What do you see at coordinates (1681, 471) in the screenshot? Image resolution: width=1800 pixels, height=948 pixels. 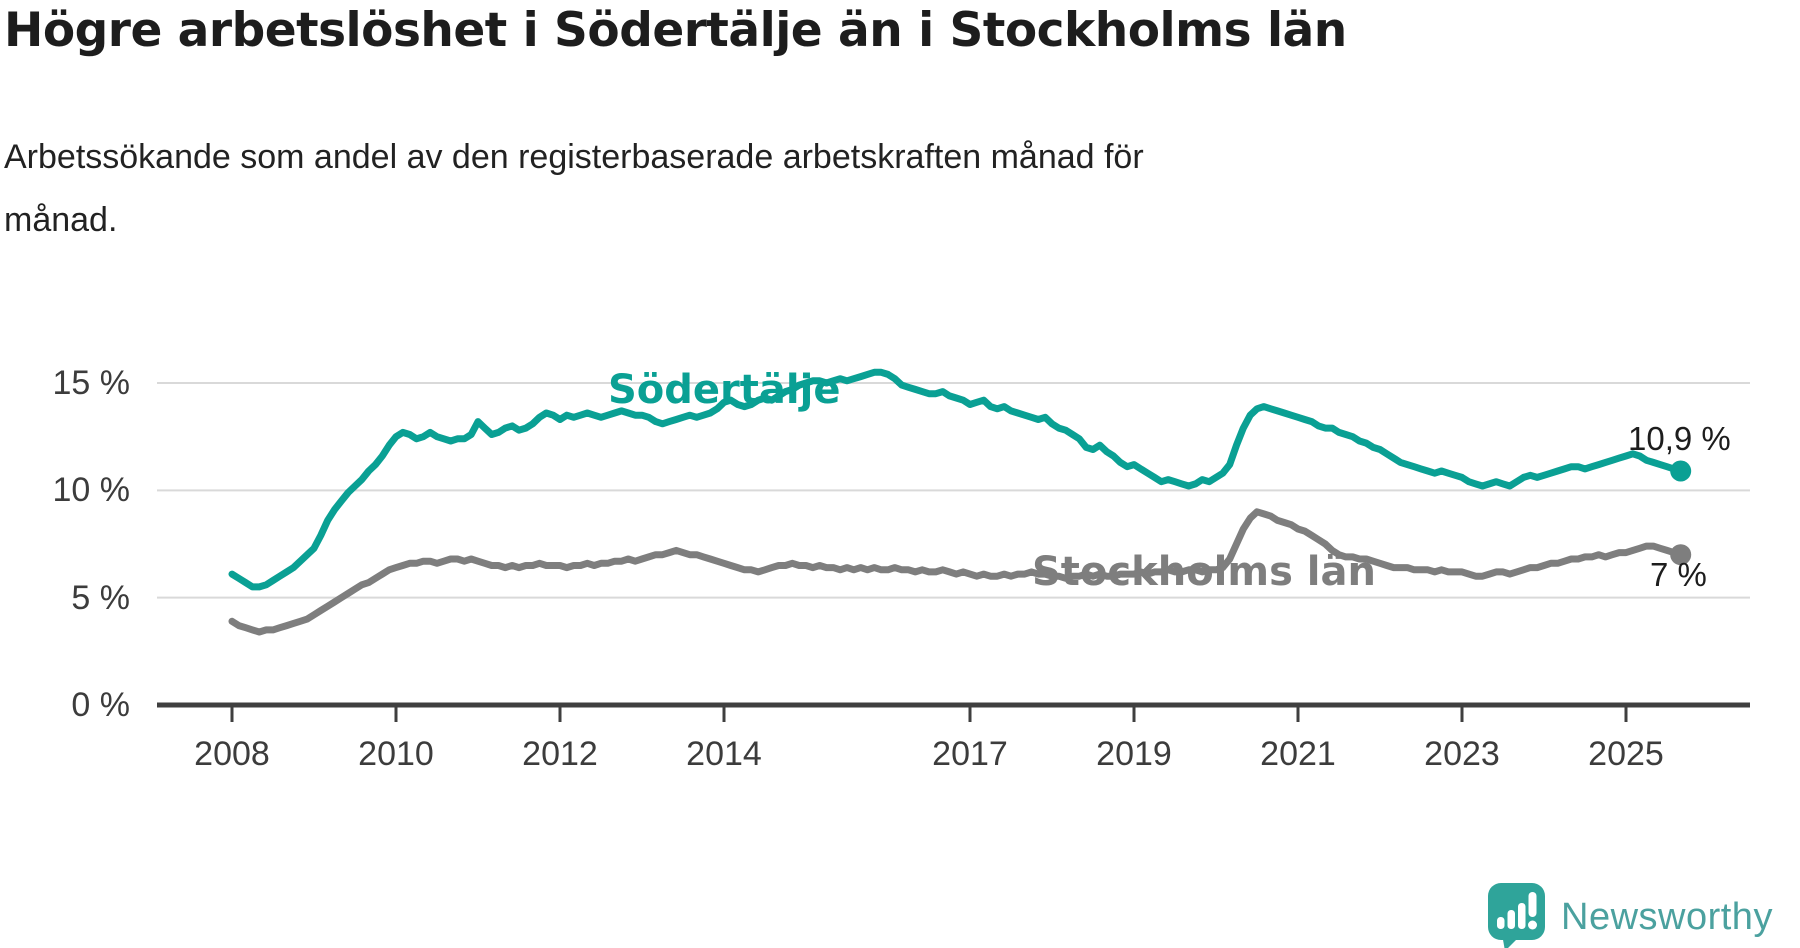 I see `series-end-dot-sodertalje` at bounding box center [1681, 471].